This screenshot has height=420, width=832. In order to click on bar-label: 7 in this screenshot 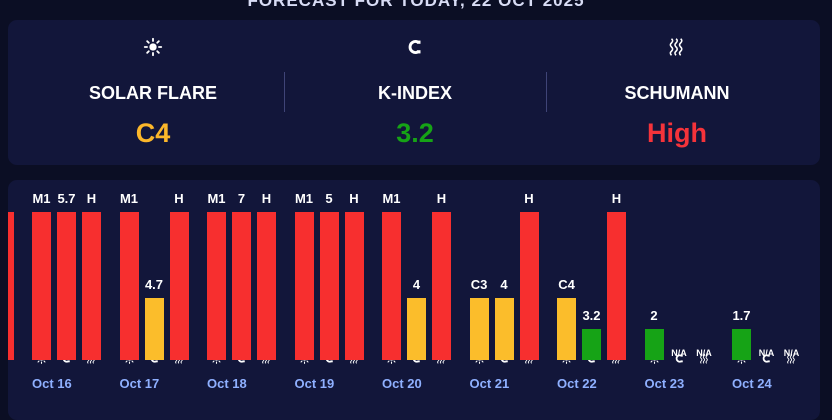, I will do `click(241, 198)`.